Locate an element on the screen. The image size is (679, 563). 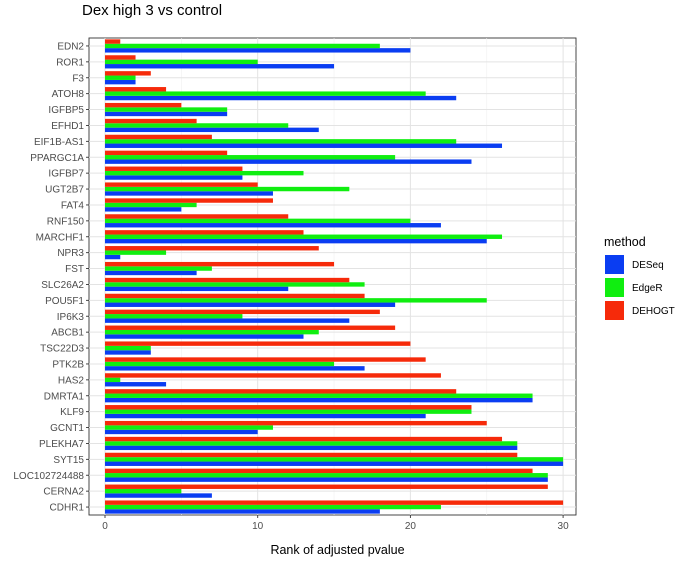
bar-edger-klf9 is located at coordinates (288, 411).